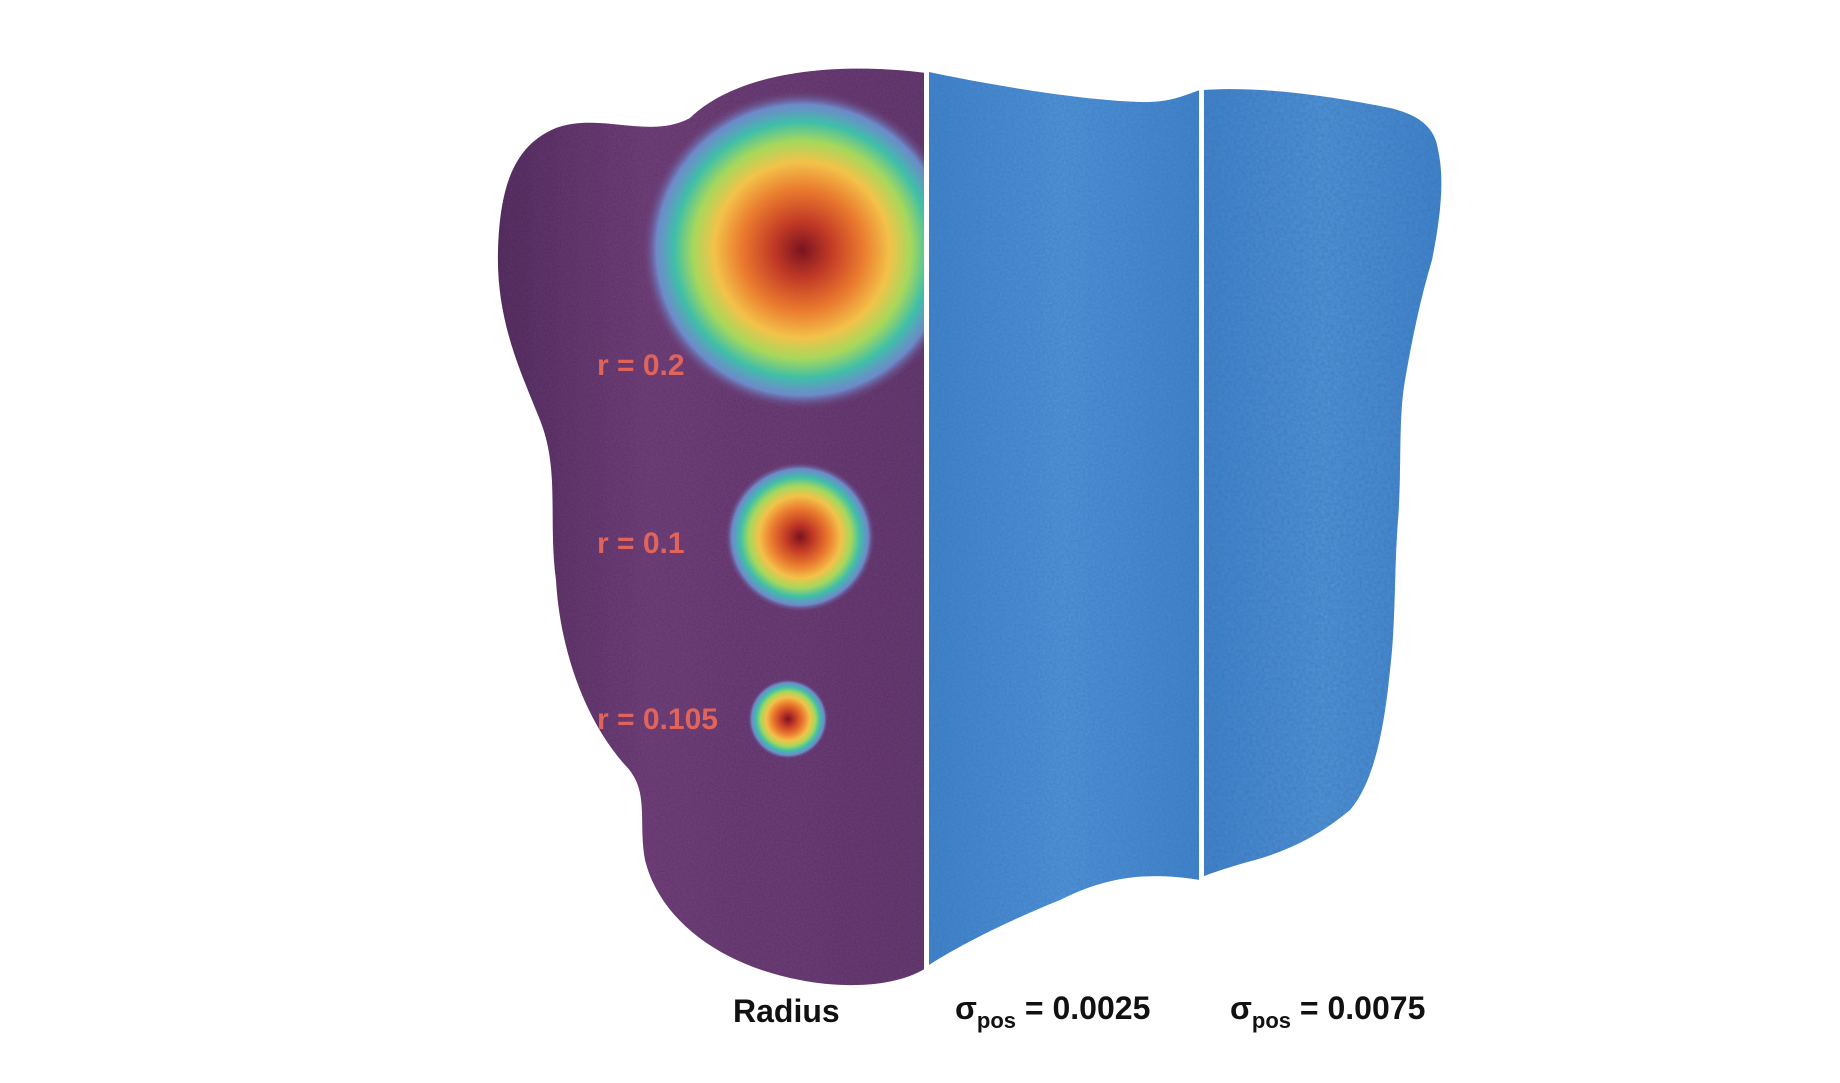 This screenshot has height=1083, width=1840. Describe the element at coordinates (641, 543) in the screenshot. I see `radius-label-medium: r = 0.1` at that location.